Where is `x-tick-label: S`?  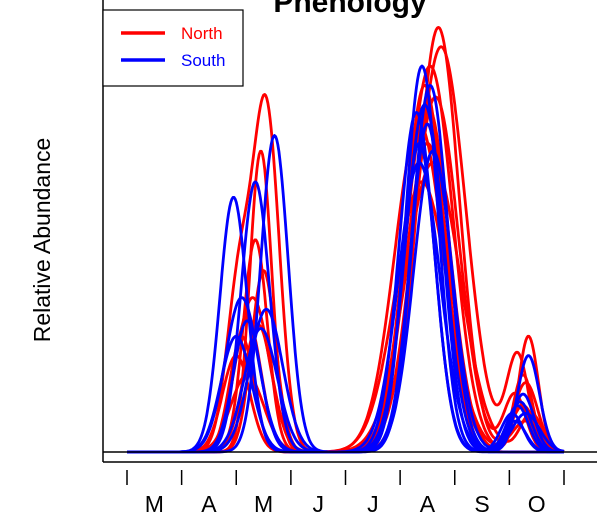 x-tick-label: S is located at coordinates (481, 504).